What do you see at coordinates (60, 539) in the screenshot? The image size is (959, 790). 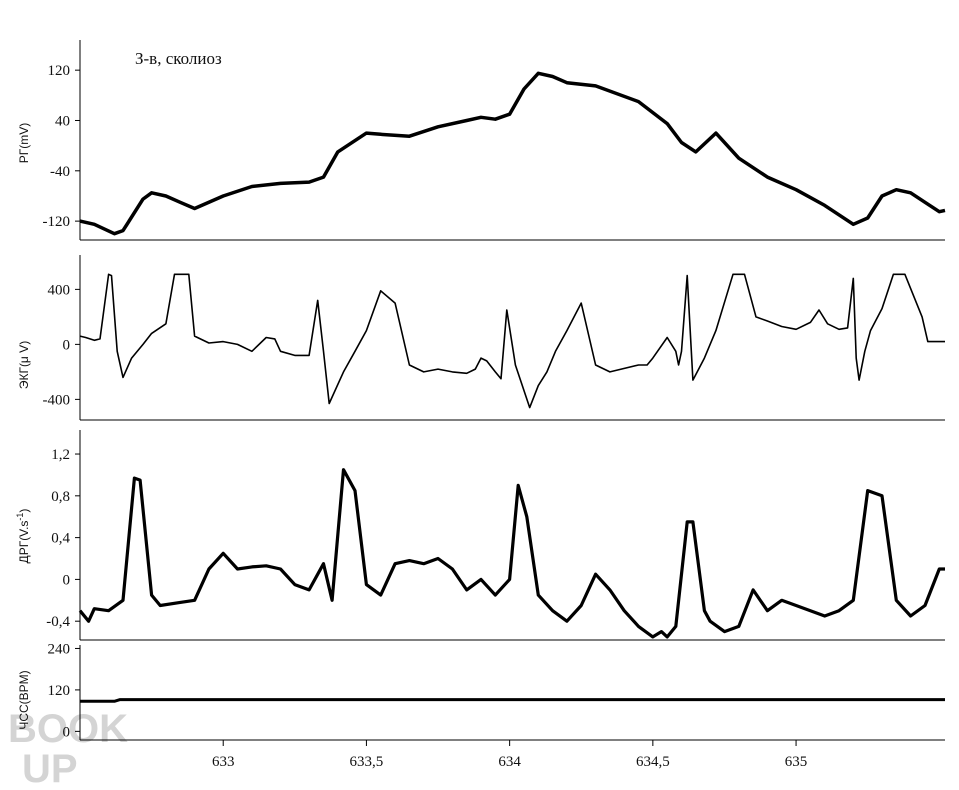 I see `y-tick-label: 0,4` at bounding box center [60, 539].